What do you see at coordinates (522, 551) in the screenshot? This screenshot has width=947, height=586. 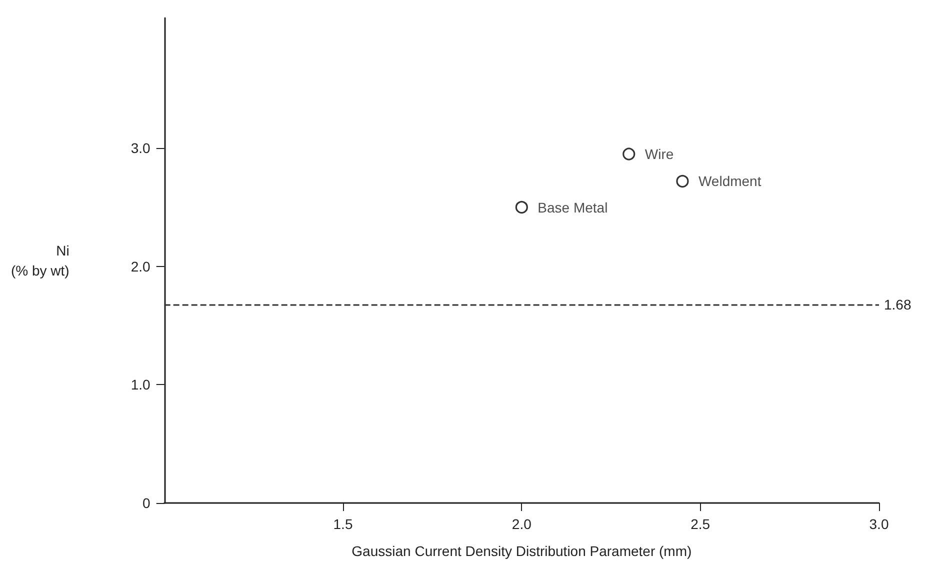 I see `x-axis-title: Gaussian Current Density Distribution Parameter (mm)` at bounding box center [522, 551].